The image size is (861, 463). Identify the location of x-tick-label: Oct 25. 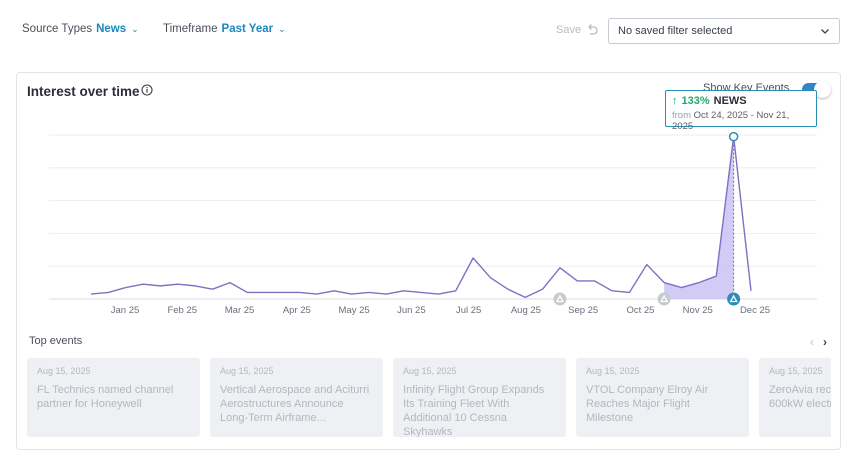
(640, 310).